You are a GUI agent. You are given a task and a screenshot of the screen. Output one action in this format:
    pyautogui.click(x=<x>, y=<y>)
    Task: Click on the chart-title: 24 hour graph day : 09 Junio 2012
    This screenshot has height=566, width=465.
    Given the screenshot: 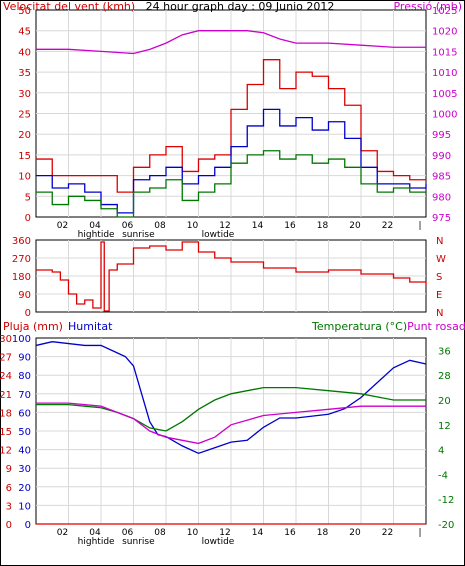 What is the action you would take?
    pyautogui.click(x=240, y=6)
    